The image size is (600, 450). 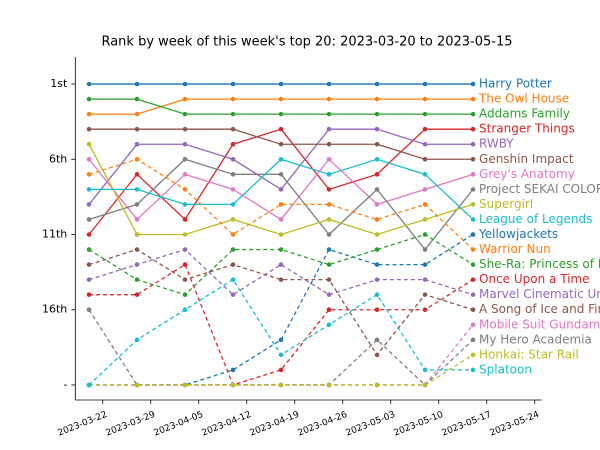 What do you see at coordinates (539, 324) in the screenshot?
I see `series-label: Mobile Suit Gundam` at bounding box center [539, 324].